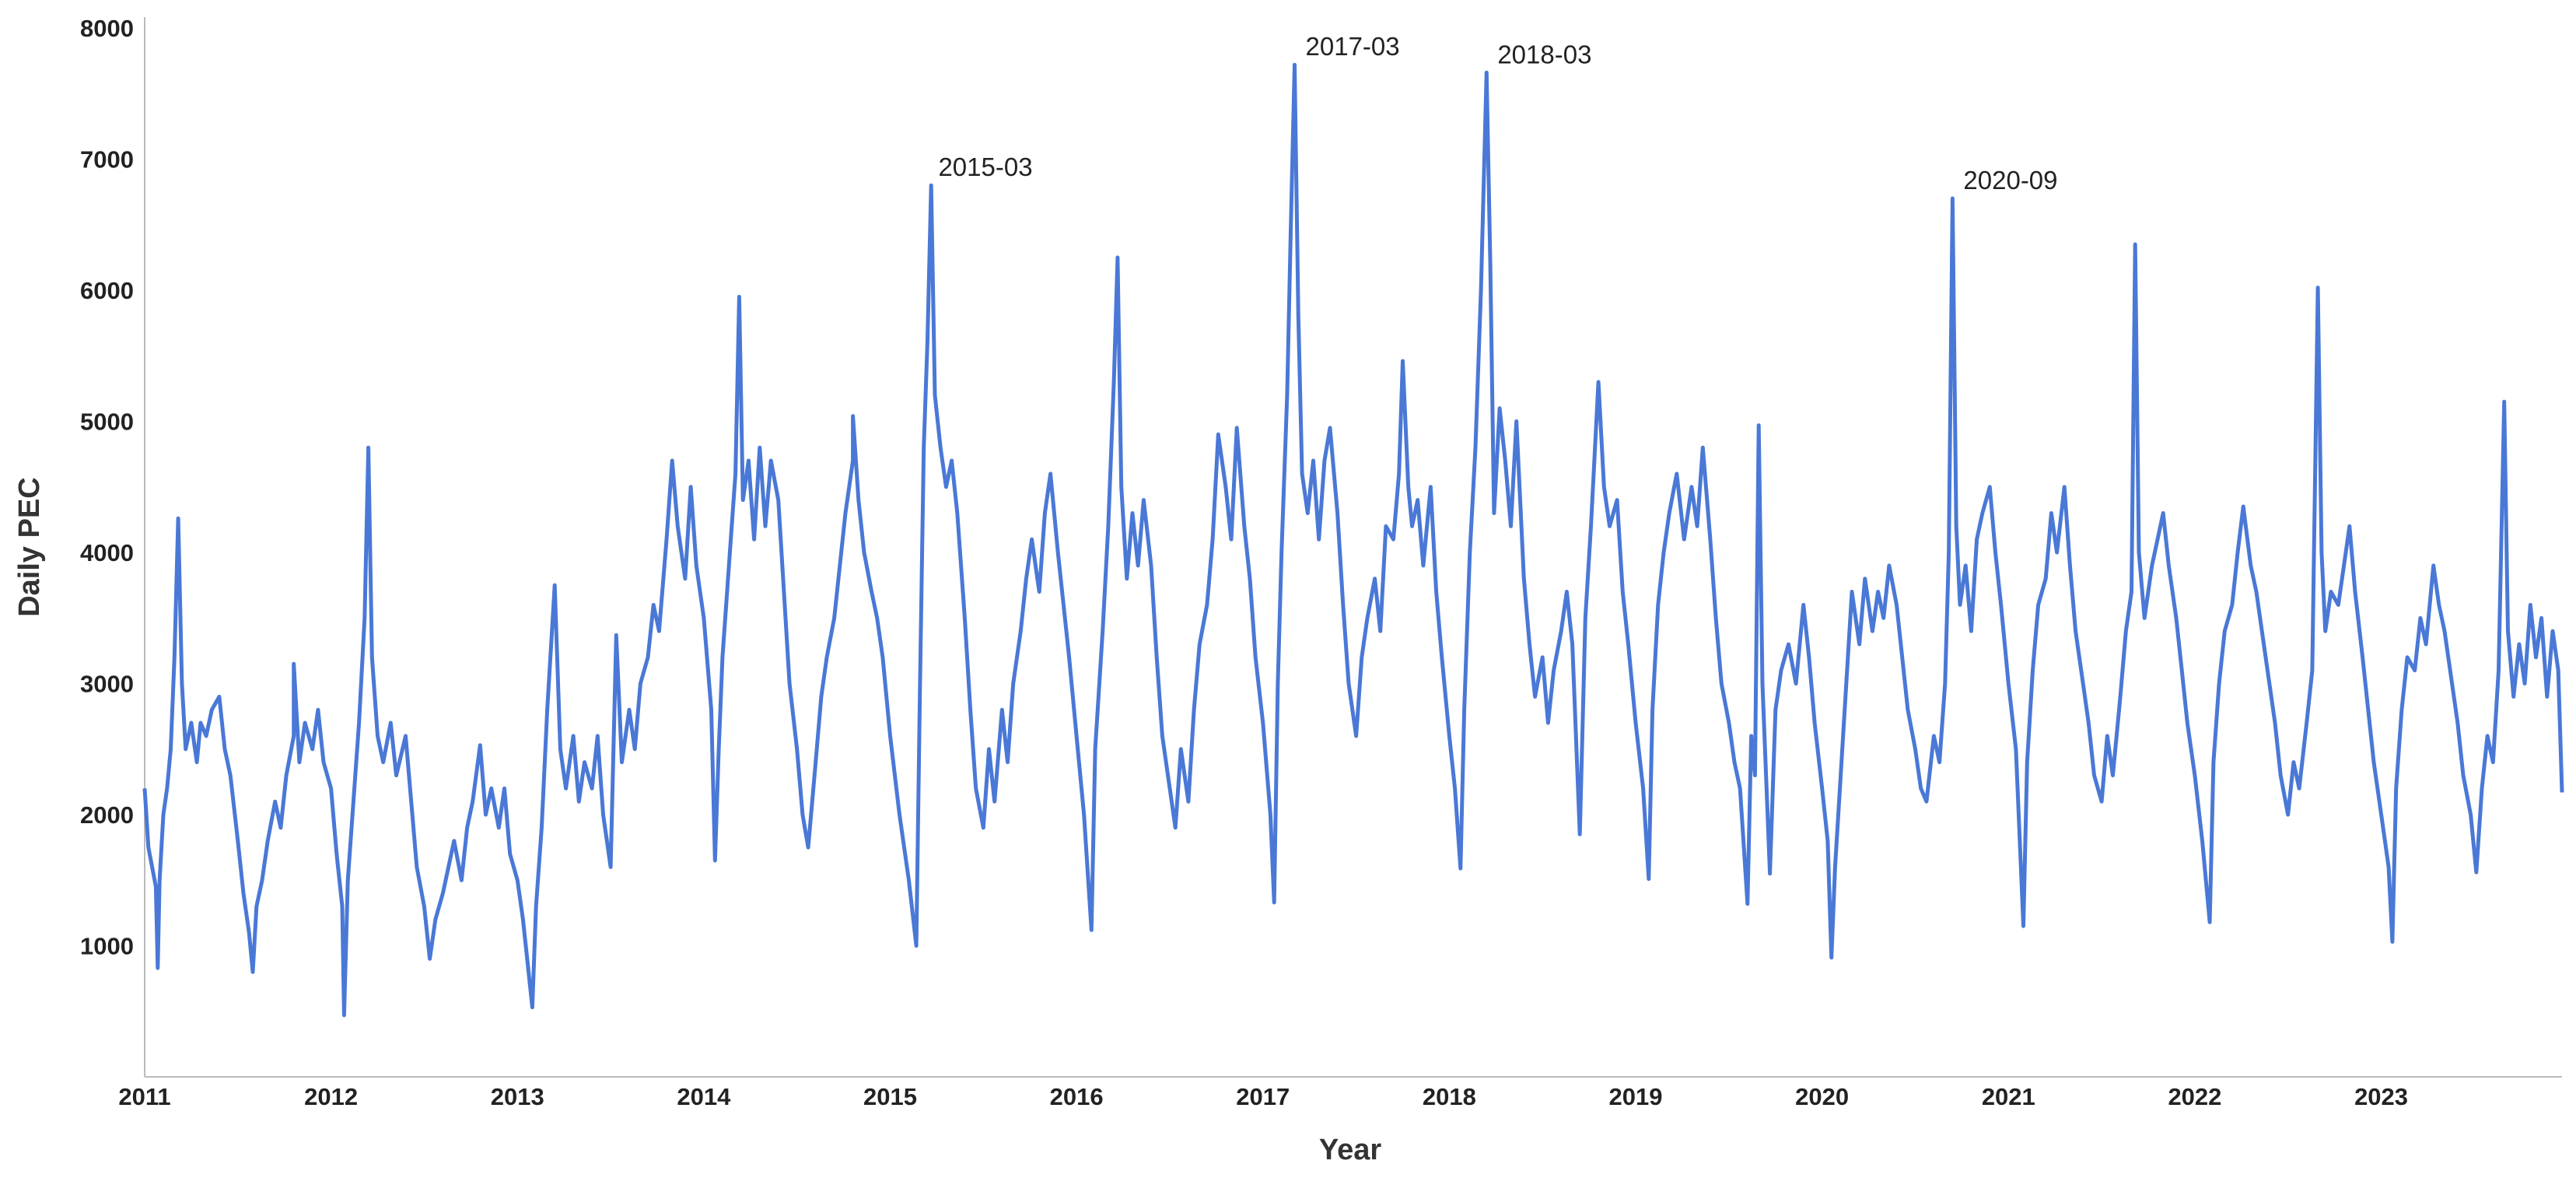 Image resolution: width=2576 pixels, height=1178 pixels. What do you see at coordinates (1353, 46) in the screenshot?
I see `peak-annotation: 2017-03` at bounding box center [1353, 46].